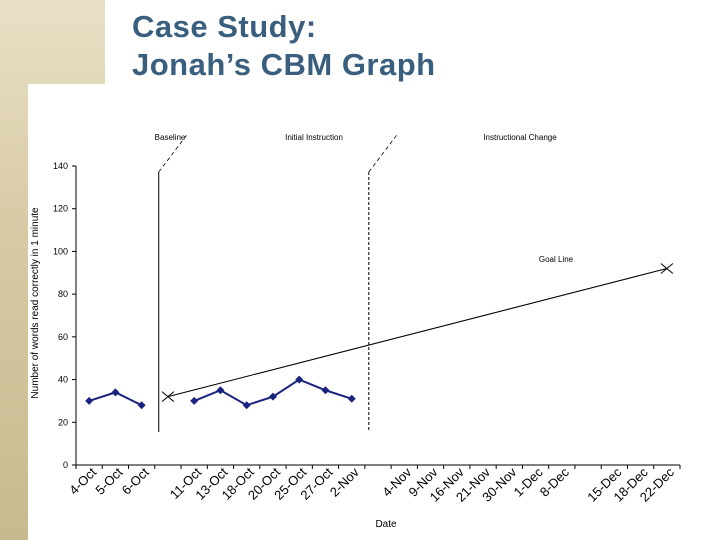  Describe the element at coordinates (64, 315) in the screenshot. I see `y-axis-ticks: 0 20 40 60 80 100 120 140` at that location.